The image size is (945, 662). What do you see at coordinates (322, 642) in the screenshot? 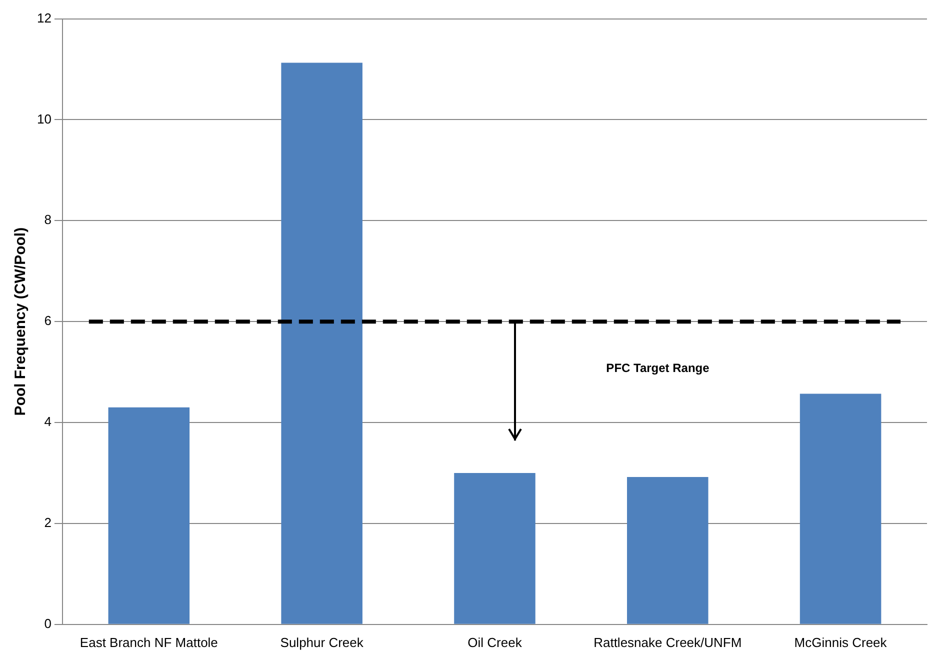
I see `x-tick-label: Sulphur Creek` at bounding box center [322, 642].